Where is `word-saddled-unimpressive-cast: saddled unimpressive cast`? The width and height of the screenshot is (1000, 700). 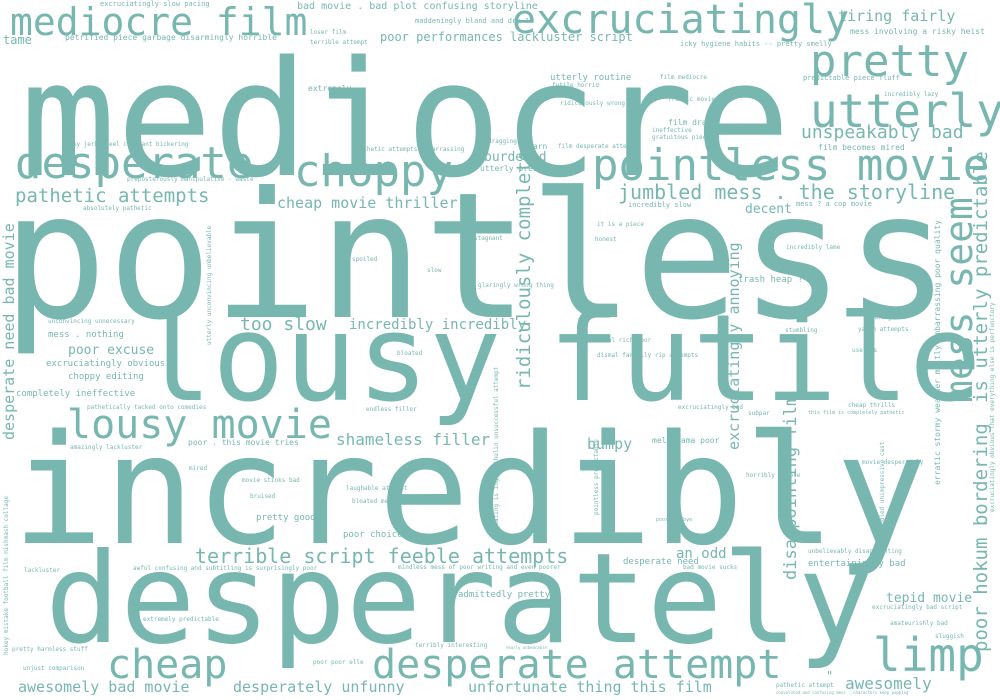 word-saddled-unimpressive-cast: saddled unimpressive cast is located at coordinates (882, 486).